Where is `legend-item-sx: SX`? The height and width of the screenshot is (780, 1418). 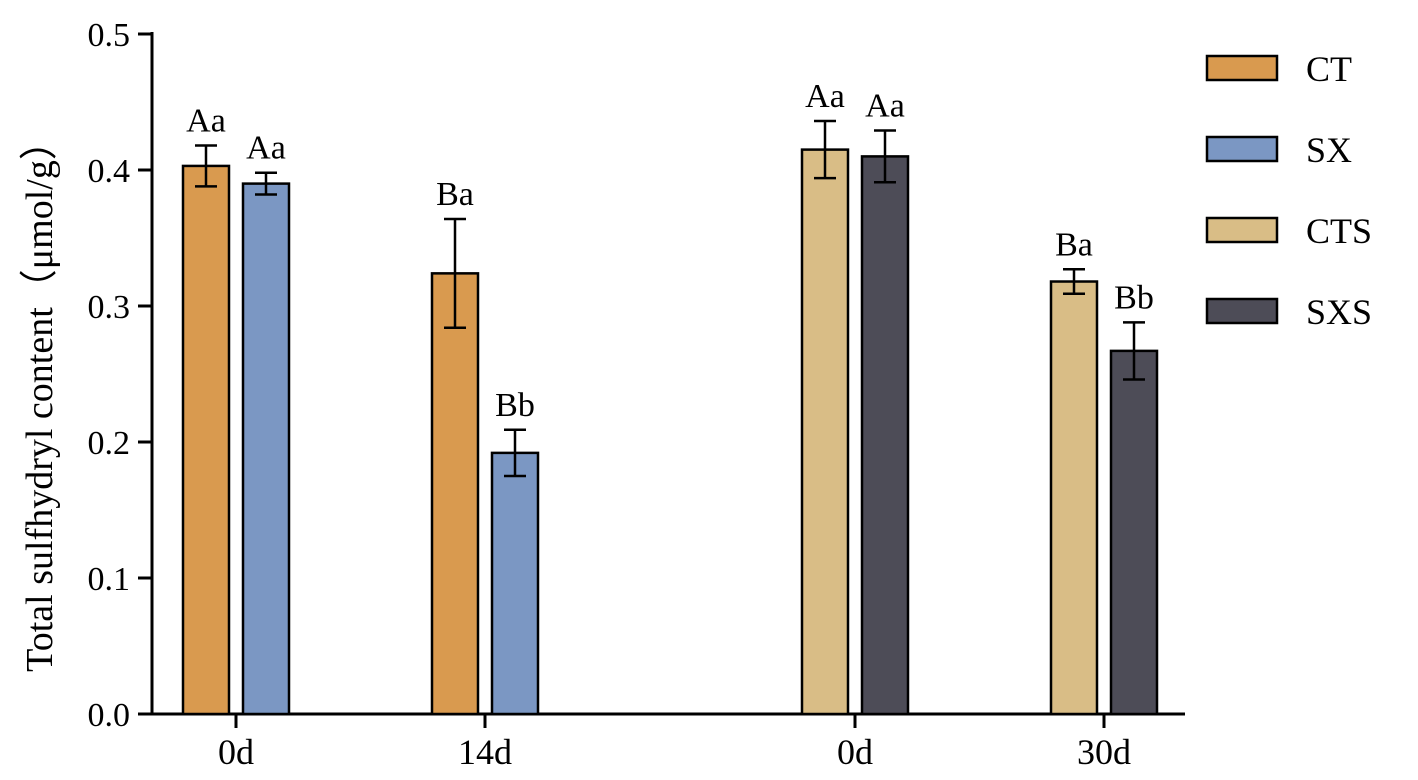 legend-item-sx: SX is located at coordinates (1278, 150).